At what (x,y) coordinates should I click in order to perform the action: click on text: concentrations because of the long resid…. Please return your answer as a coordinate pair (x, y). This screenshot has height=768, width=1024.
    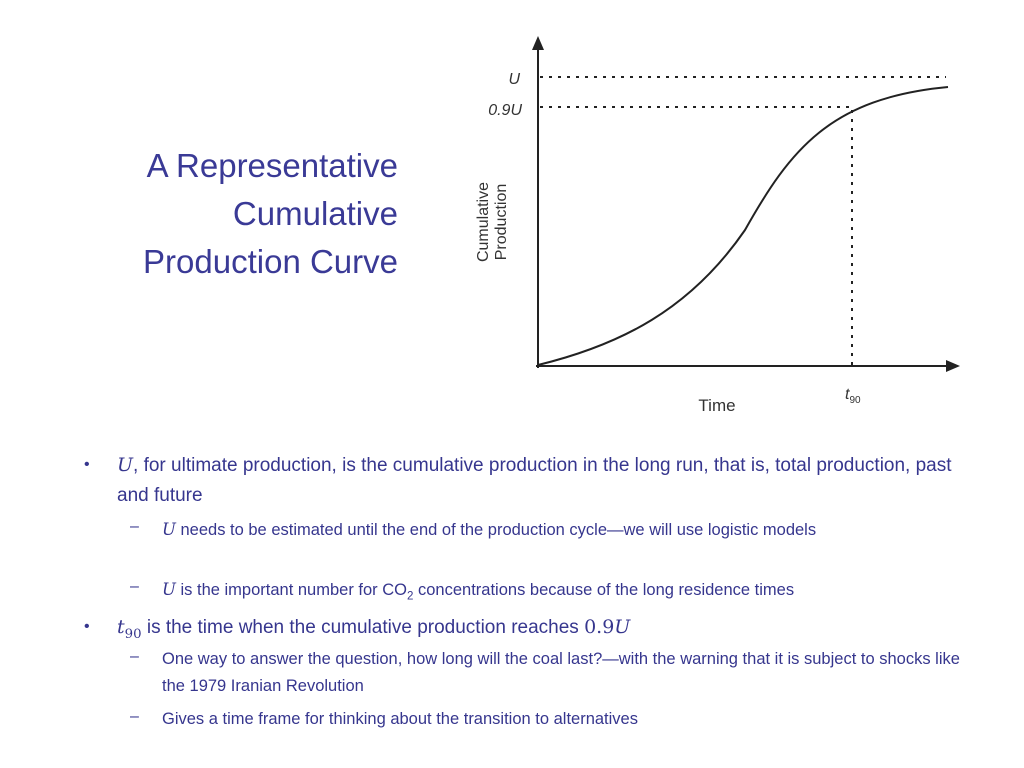
    Looking at the image, I should click on (604, 590).